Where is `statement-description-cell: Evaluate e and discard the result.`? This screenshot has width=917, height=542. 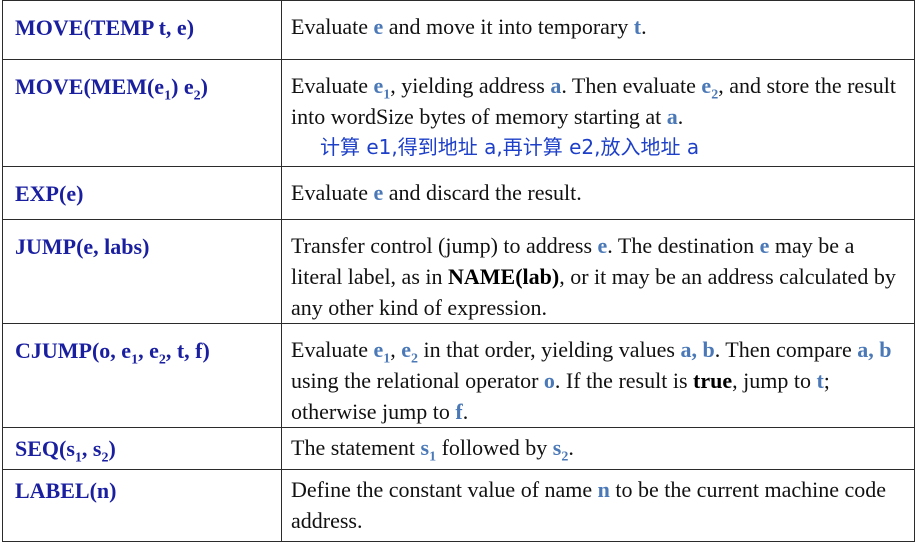 statement-description-cell: Evaluate e and discard the result. is located at coordinates (598, 193).